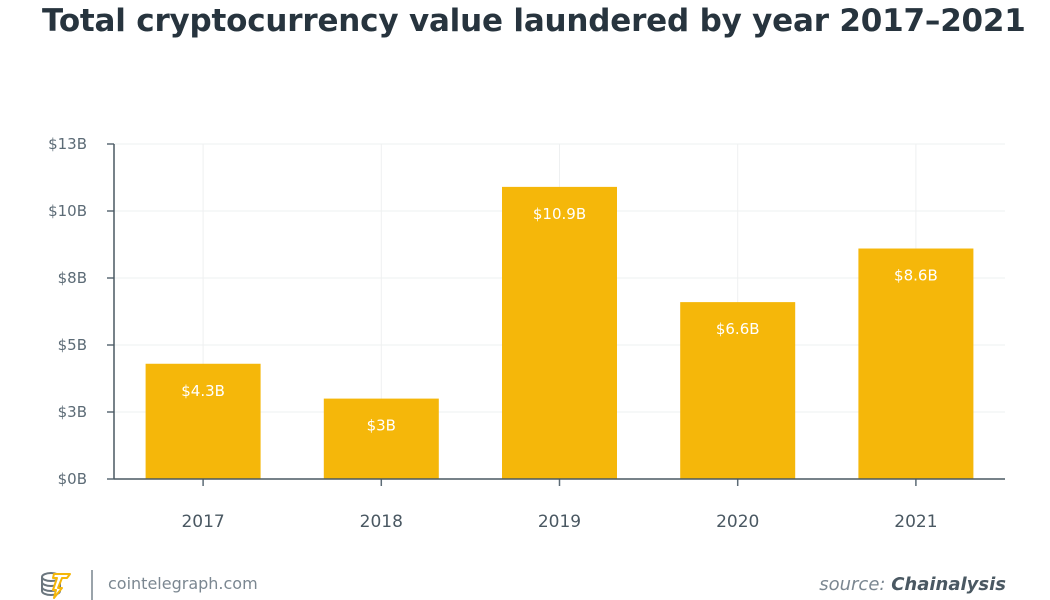 Image resolution: width=1050 pixels, height=600 pixels. I want to click on footer-site: cointelegraph.com, so click(183, 583).